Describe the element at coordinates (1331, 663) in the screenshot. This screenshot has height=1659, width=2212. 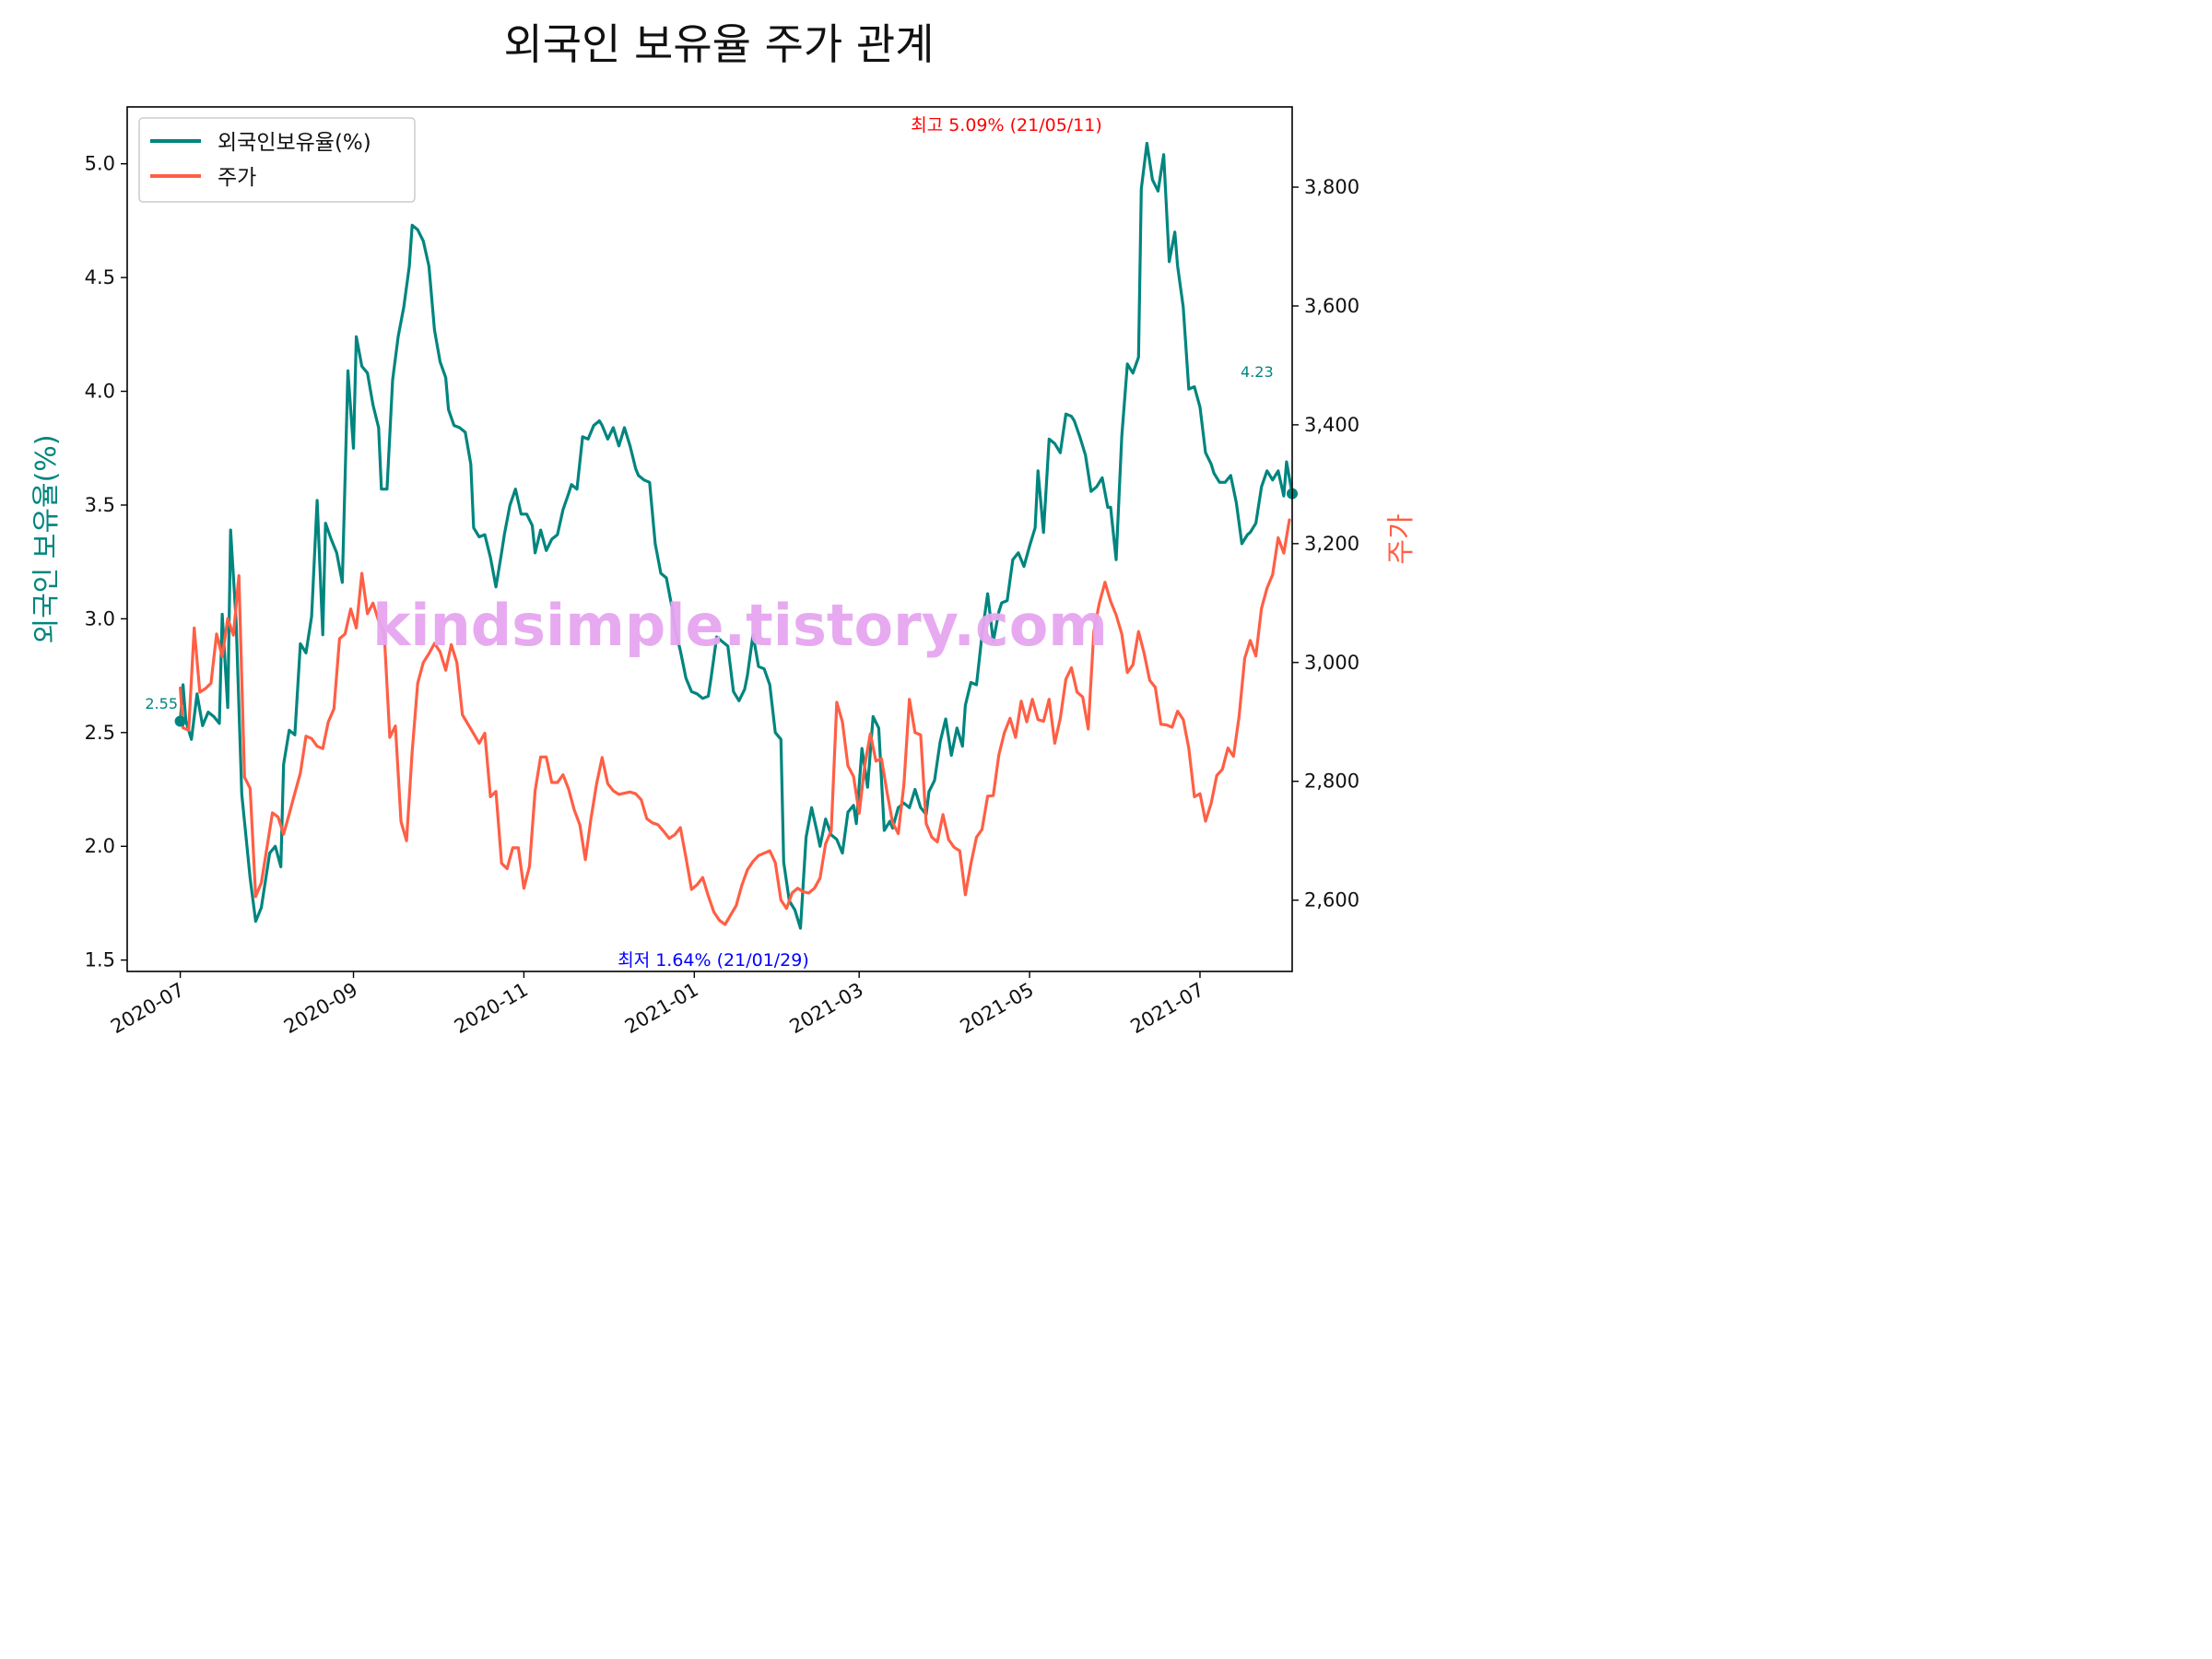
I see `y-right-tick-label: 3,000` at that location.